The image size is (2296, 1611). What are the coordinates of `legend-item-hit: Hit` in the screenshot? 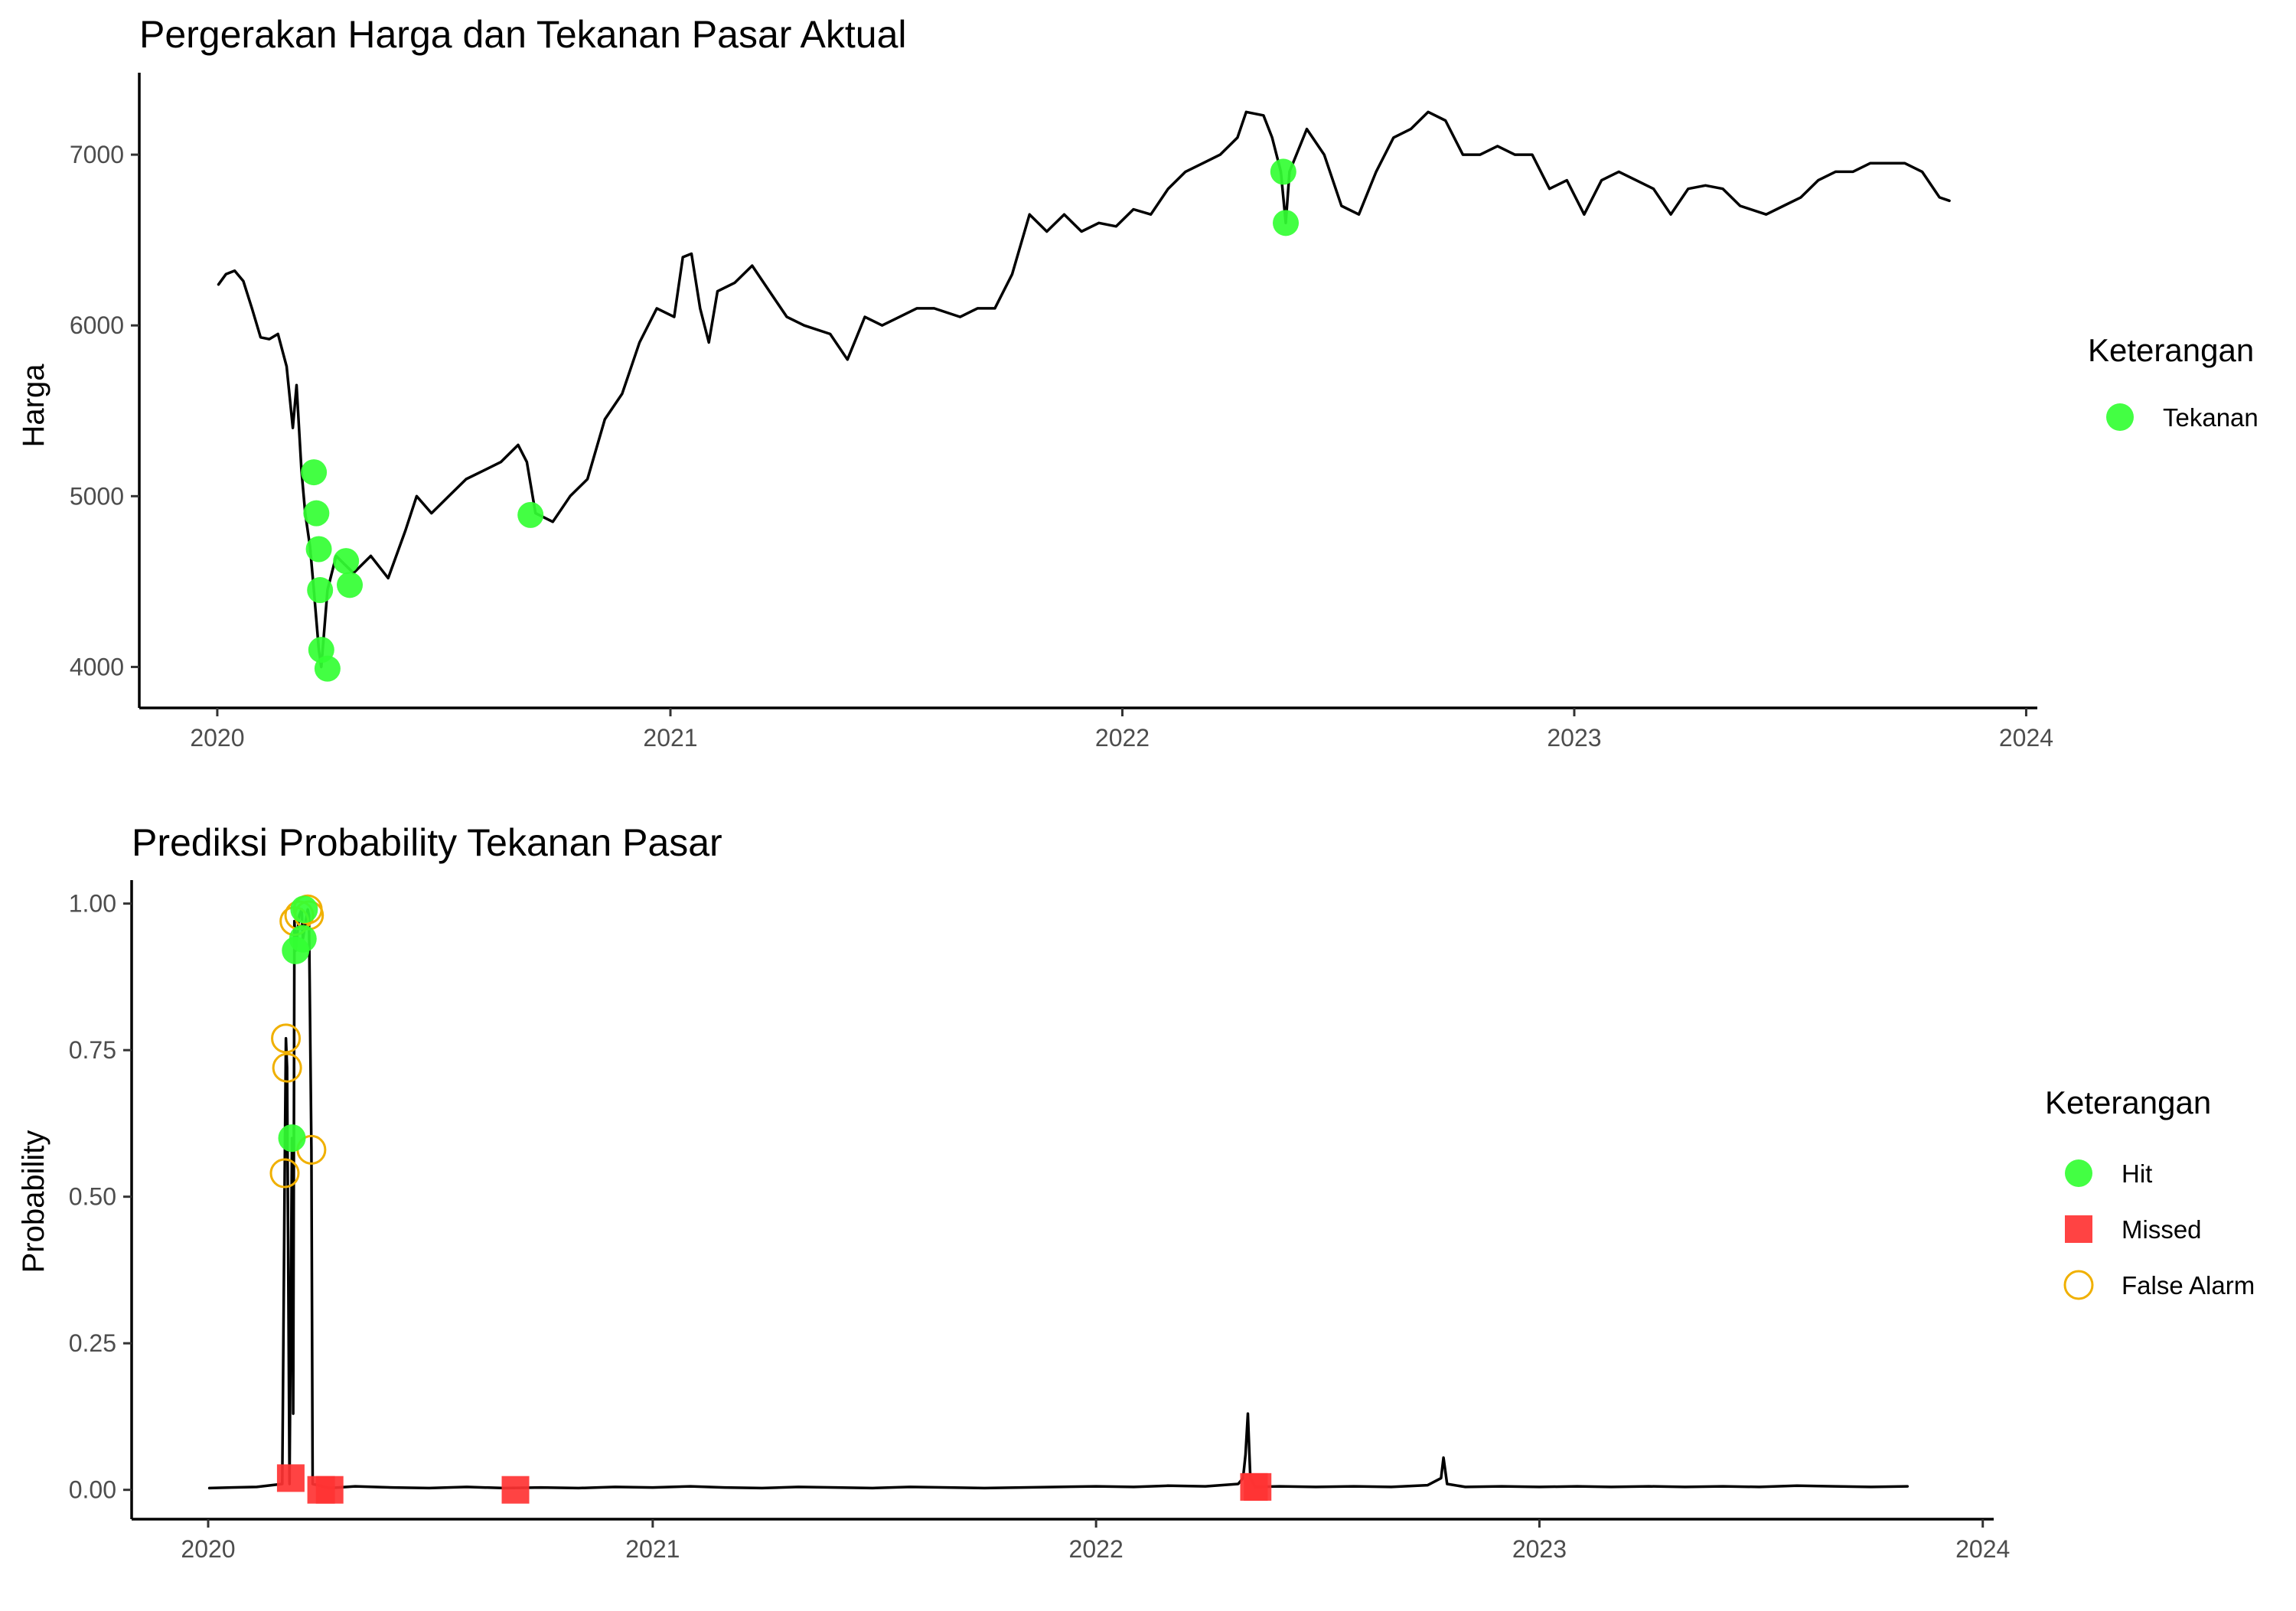 It's located at (2108, 1173).